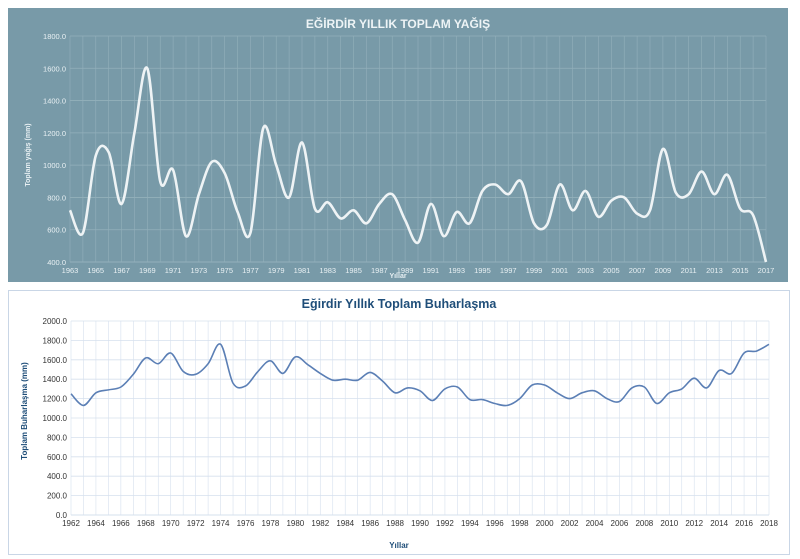  What do you see at coordinates (405, 270) in the screenshot?
I see `x-tick-label: 1989` at bounding box center [405, 270].